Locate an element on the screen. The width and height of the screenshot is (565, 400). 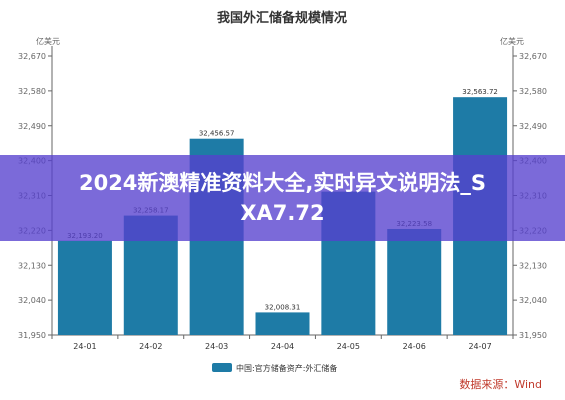
overlay-line-2: XA7.72 is located at coordinates (282, 213).